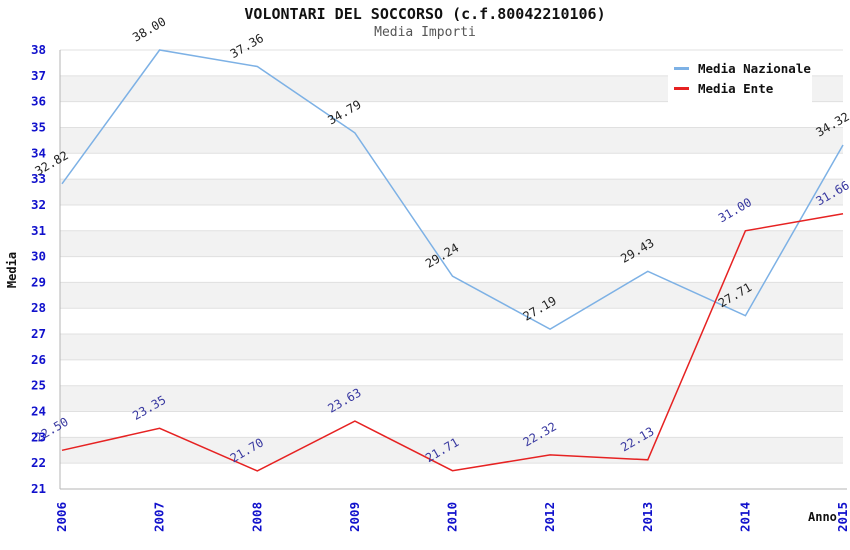  I want to click on svg-text: 2010, so click(452, 517).